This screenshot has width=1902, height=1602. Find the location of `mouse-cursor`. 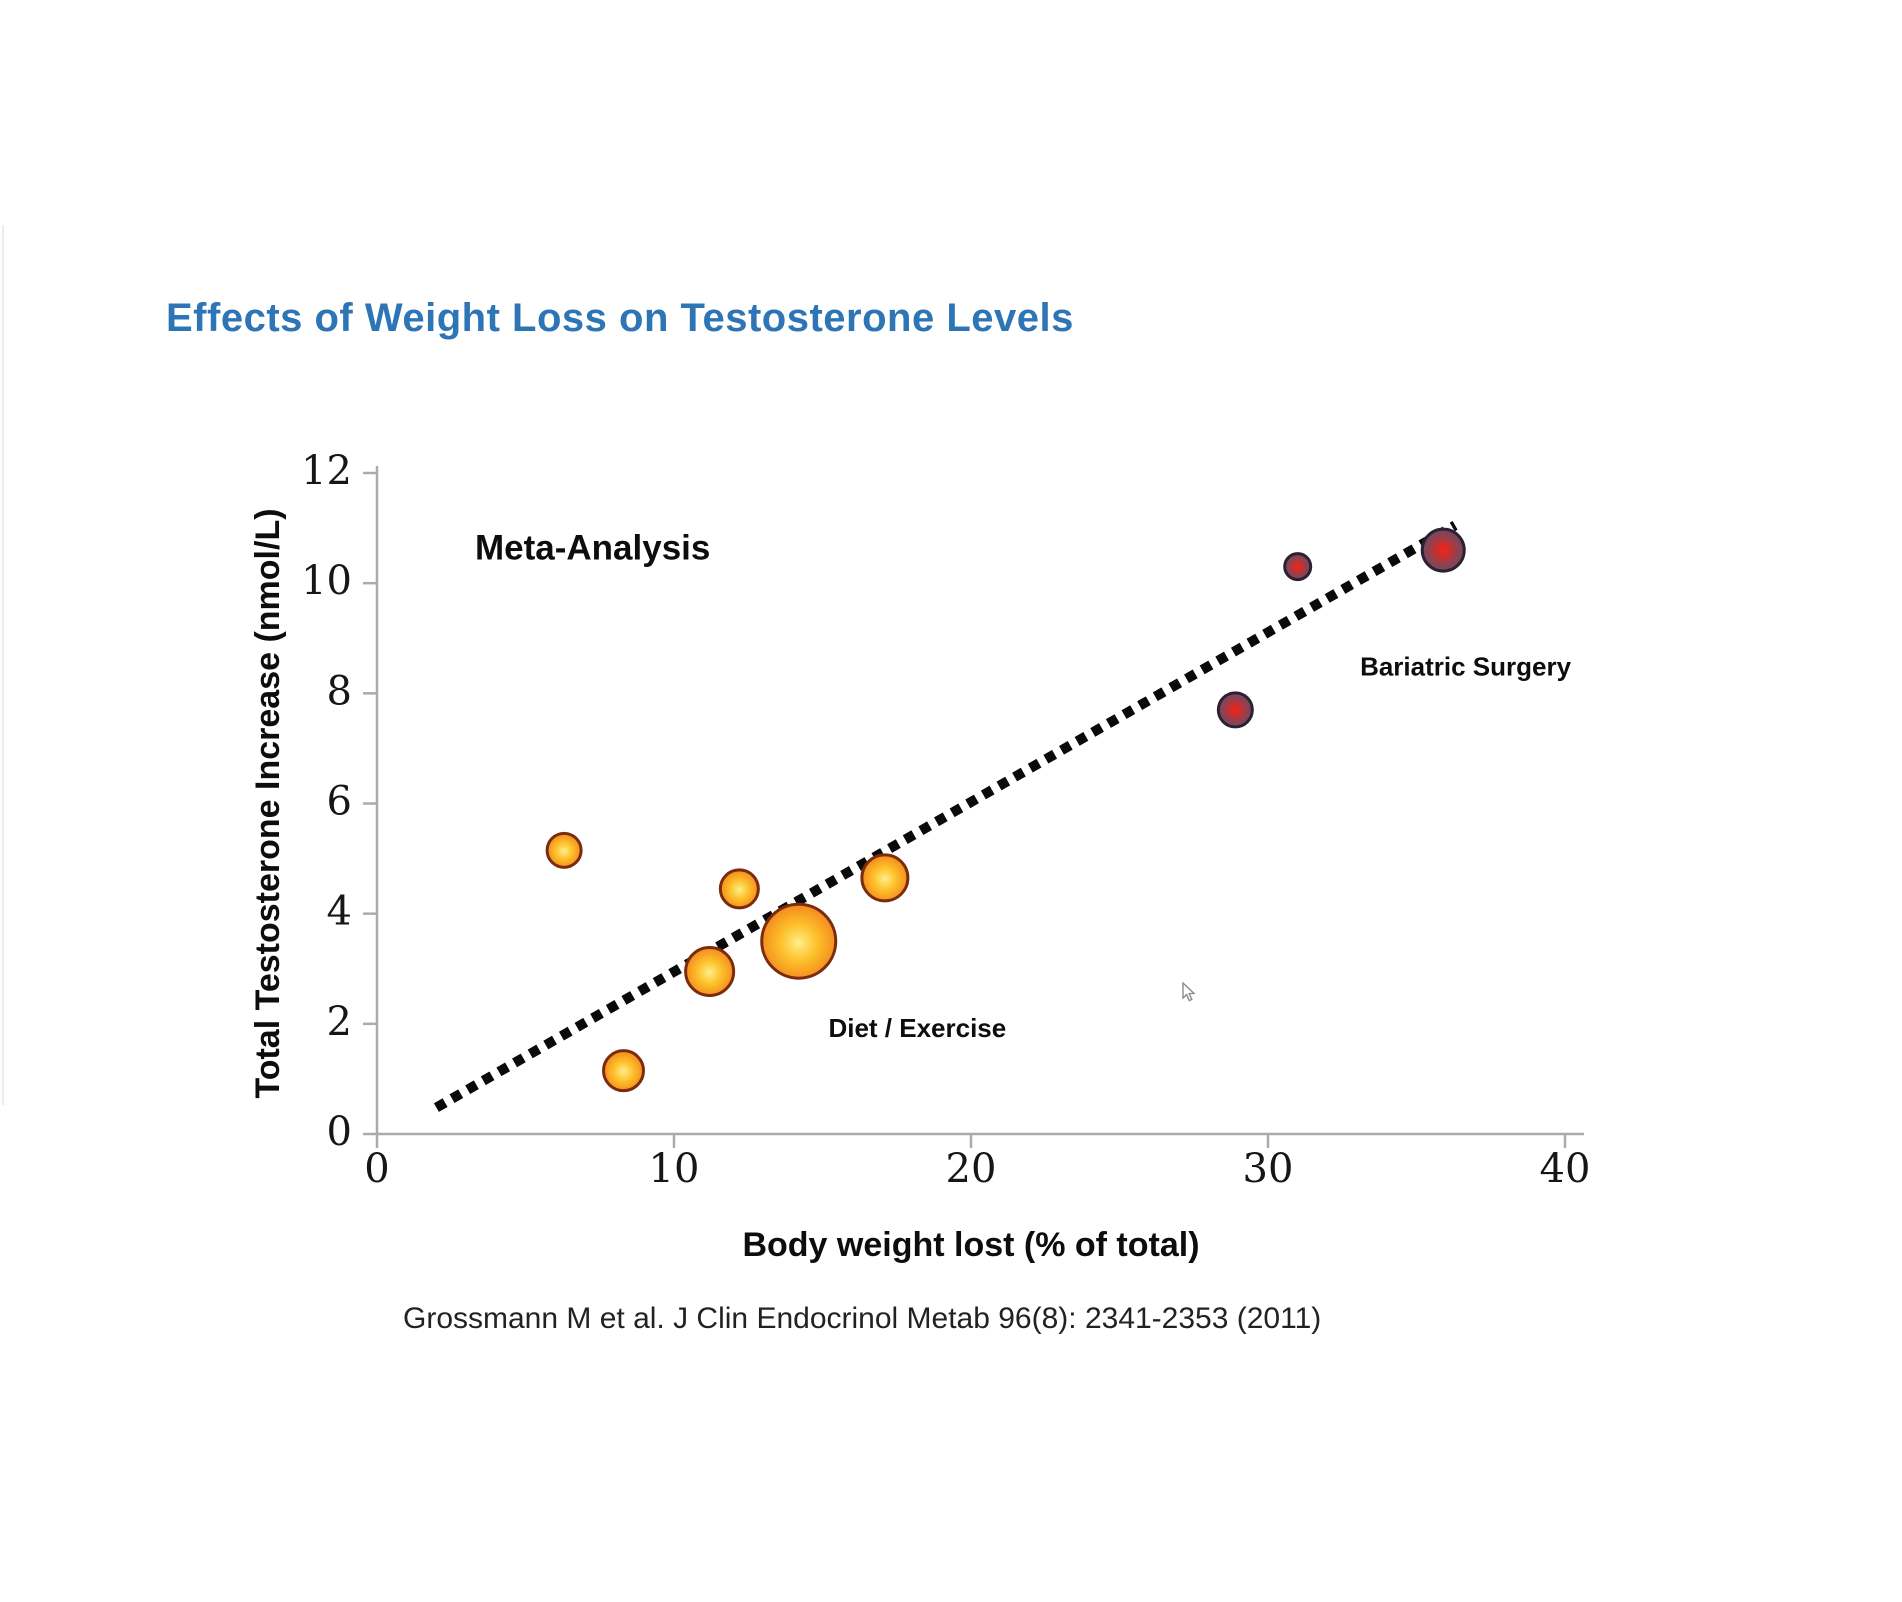

mouse-cursor is located at coordinates (1189, 992).